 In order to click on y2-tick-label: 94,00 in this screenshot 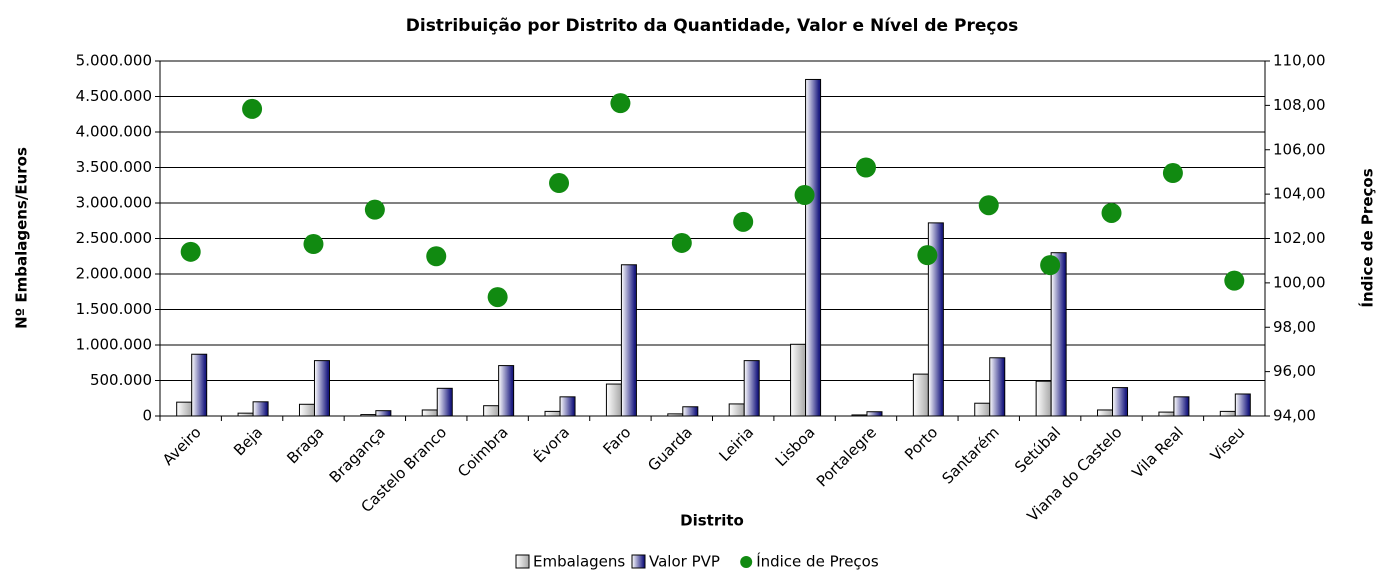, I will do `click(1294, 416)`.